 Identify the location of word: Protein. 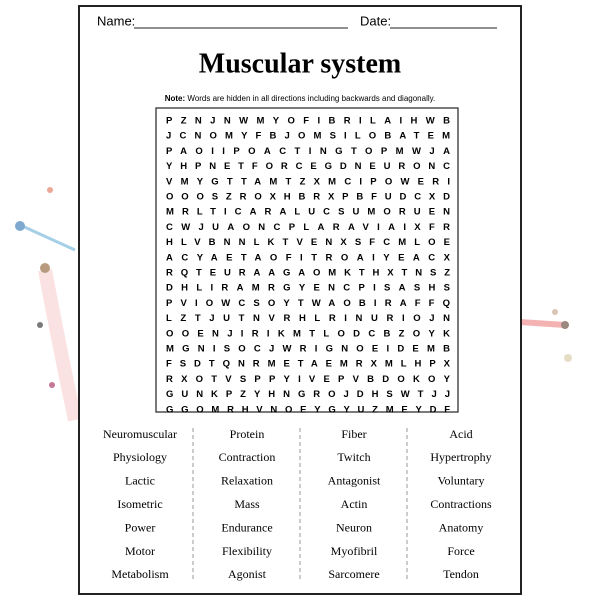
(247, 434).